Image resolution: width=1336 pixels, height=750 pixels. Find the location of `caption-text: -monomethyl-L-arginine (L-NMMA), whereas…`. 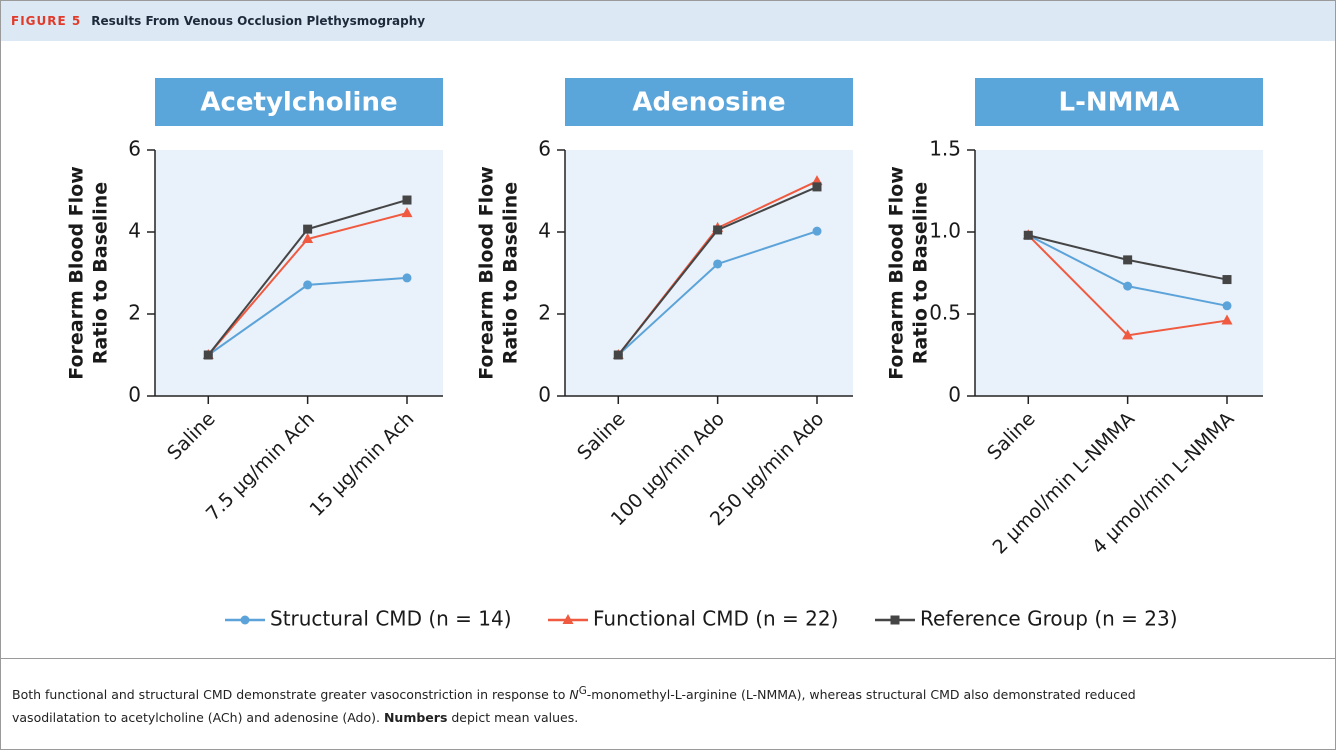

caption-text: -monomethyl-L-arginine (L-NMMA), whereas… is located at coordinates (574, 706).